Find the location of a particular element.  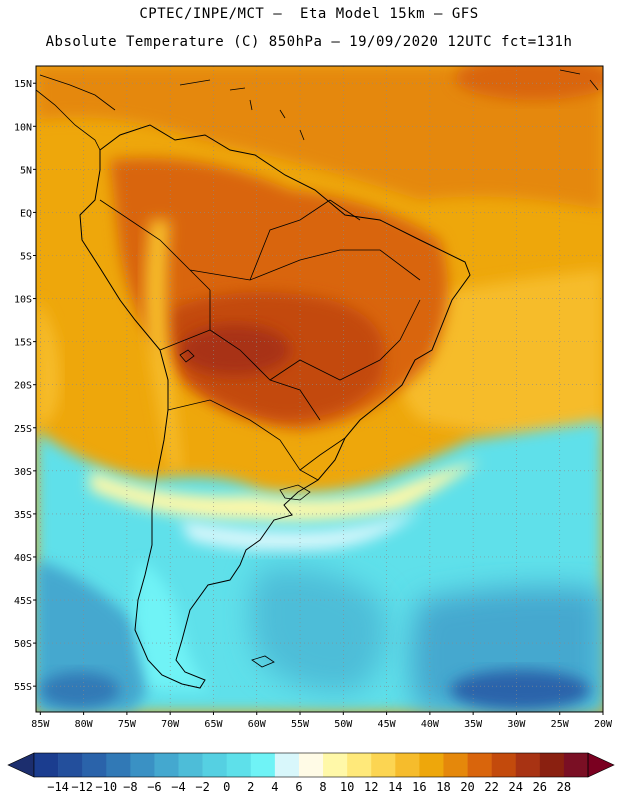

lat-label: 55S is located at coordinates (23, 687).